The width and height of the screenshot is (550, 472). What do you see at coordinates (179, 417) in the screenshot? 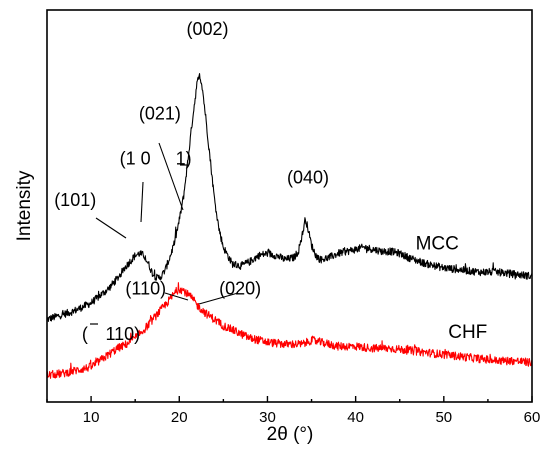
I see `x-tick-label: 20` at bounding box center [179, 417].